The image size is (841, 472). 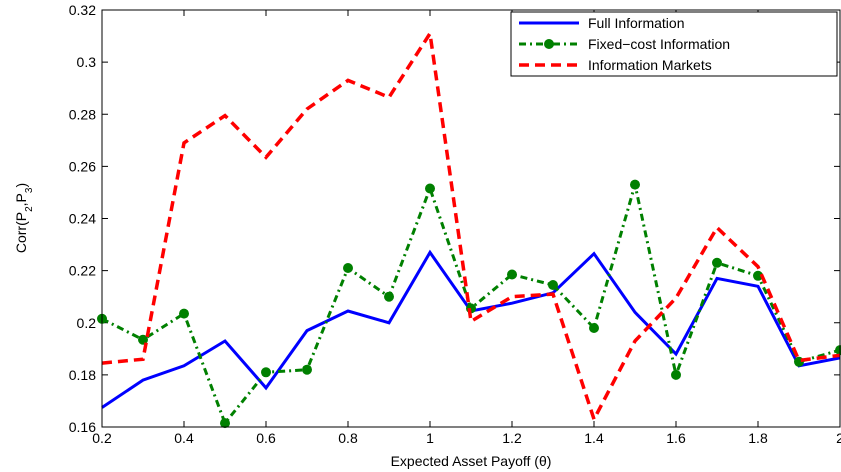 What do you see at coordinates (348, 438) in the screenshot?
I see `x-tick-label: 0.8` at bounding box center [348, 438].